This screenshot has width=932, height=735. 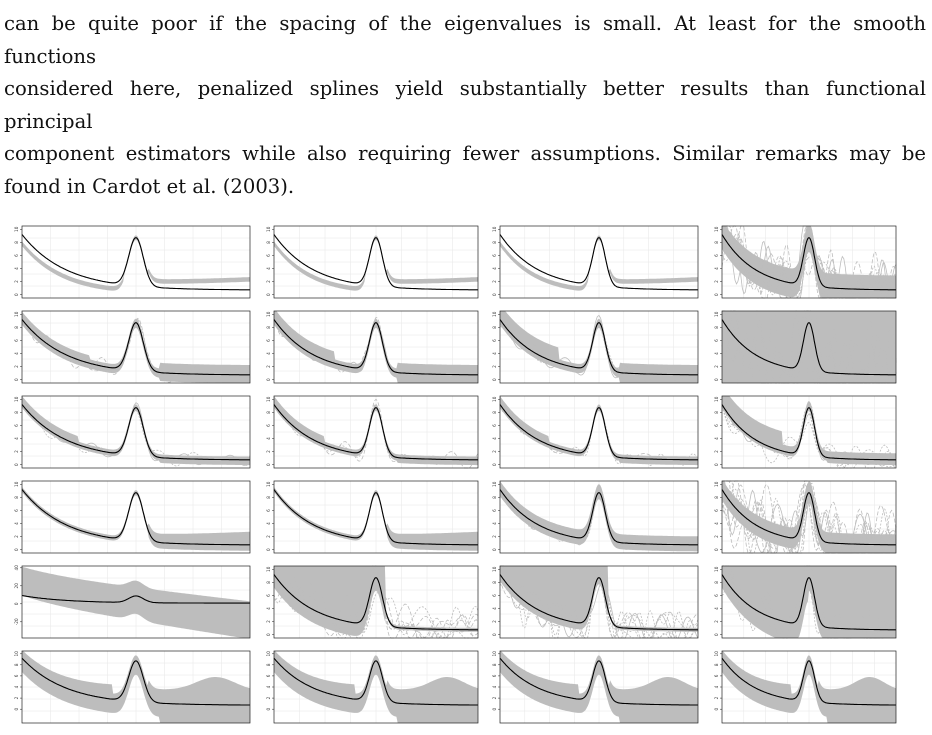 I want to click on plot-panel-r4-c1: 0 2 4 6 8 10, so click(x=131, y=518).